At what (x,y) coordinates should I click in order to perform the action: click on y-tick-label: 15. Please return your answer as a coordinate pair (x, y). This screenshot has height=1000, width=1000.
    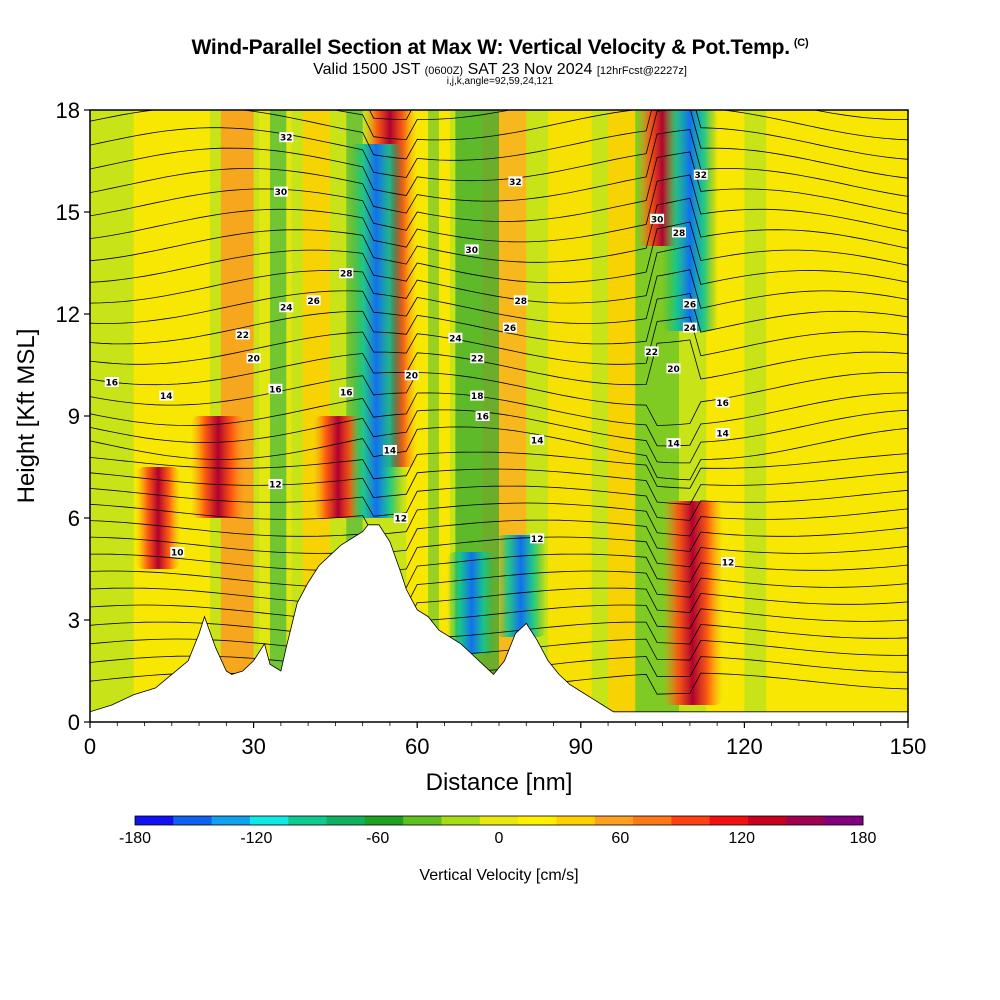
    Looking at the image, I should click on (68, 212).